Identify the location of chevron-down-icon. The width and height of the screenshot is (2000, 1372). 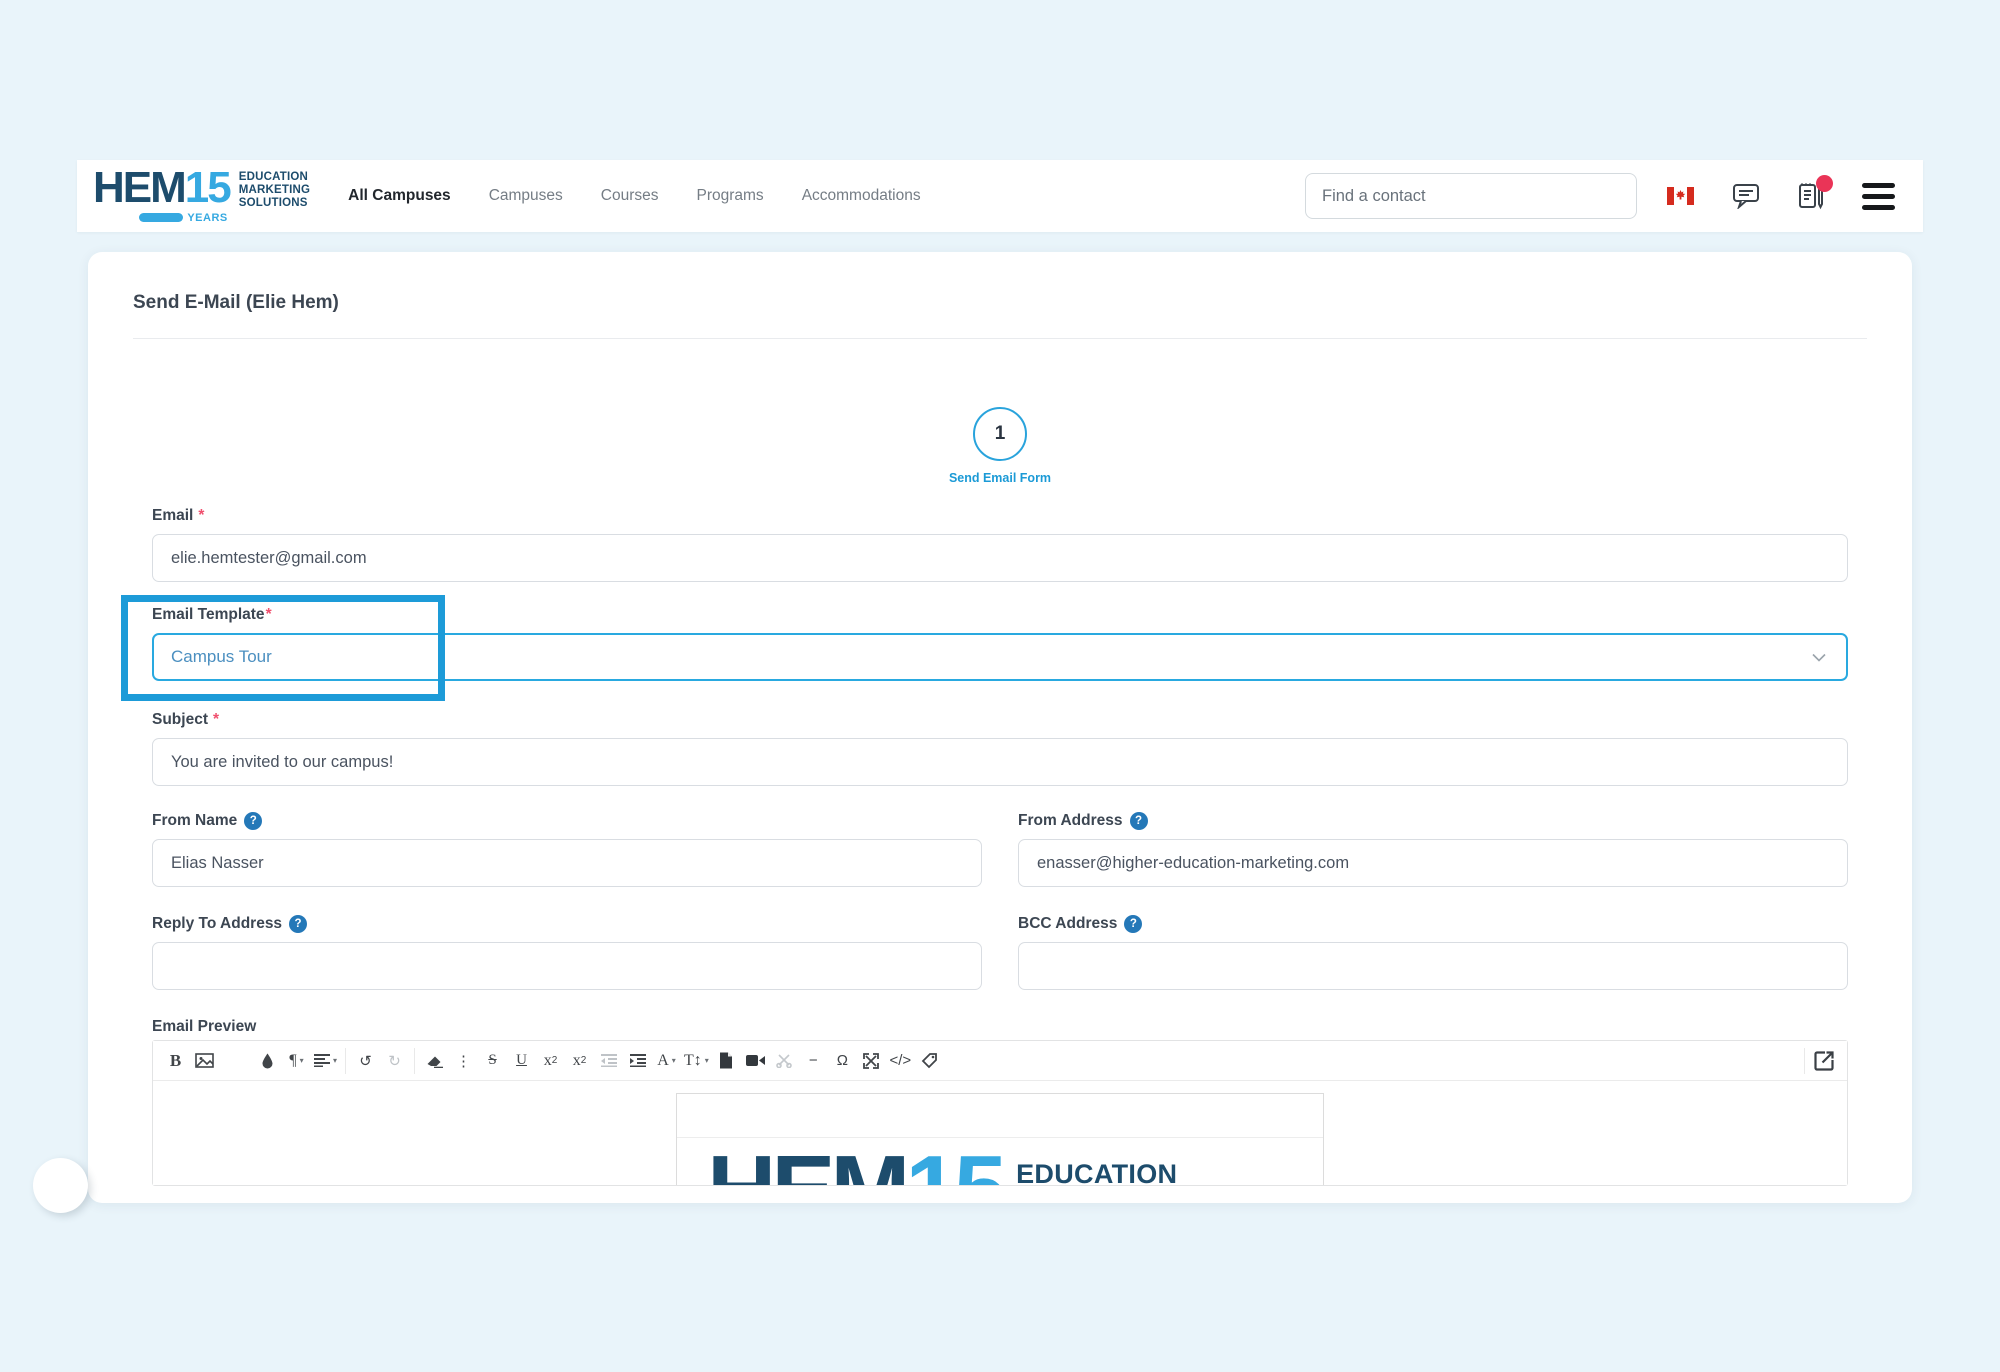
(1819, 657).